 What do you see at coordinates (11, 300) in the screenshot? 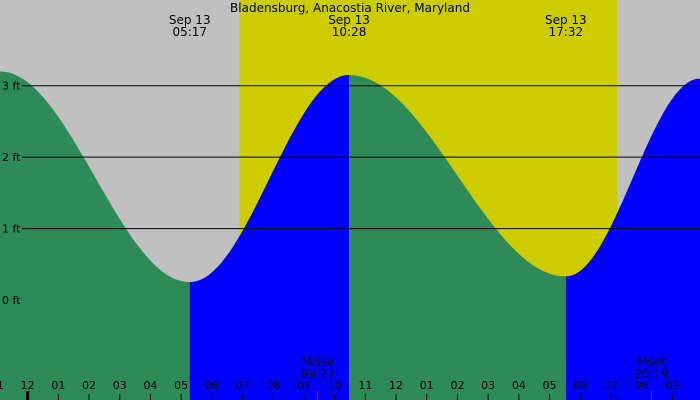
I see `y-tick-label: 0 ft` at bounding box center [11, 300].